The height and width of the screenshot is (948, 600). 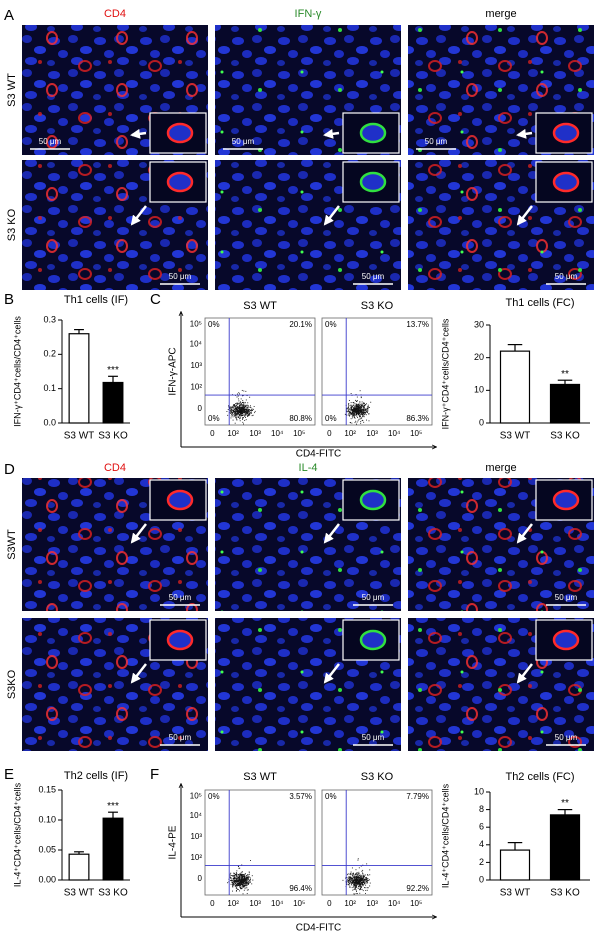 What do you see at coordinates (481, 862) in the screenshot?
I see `y-tick-label: 2` at bounding box center [481, 862].